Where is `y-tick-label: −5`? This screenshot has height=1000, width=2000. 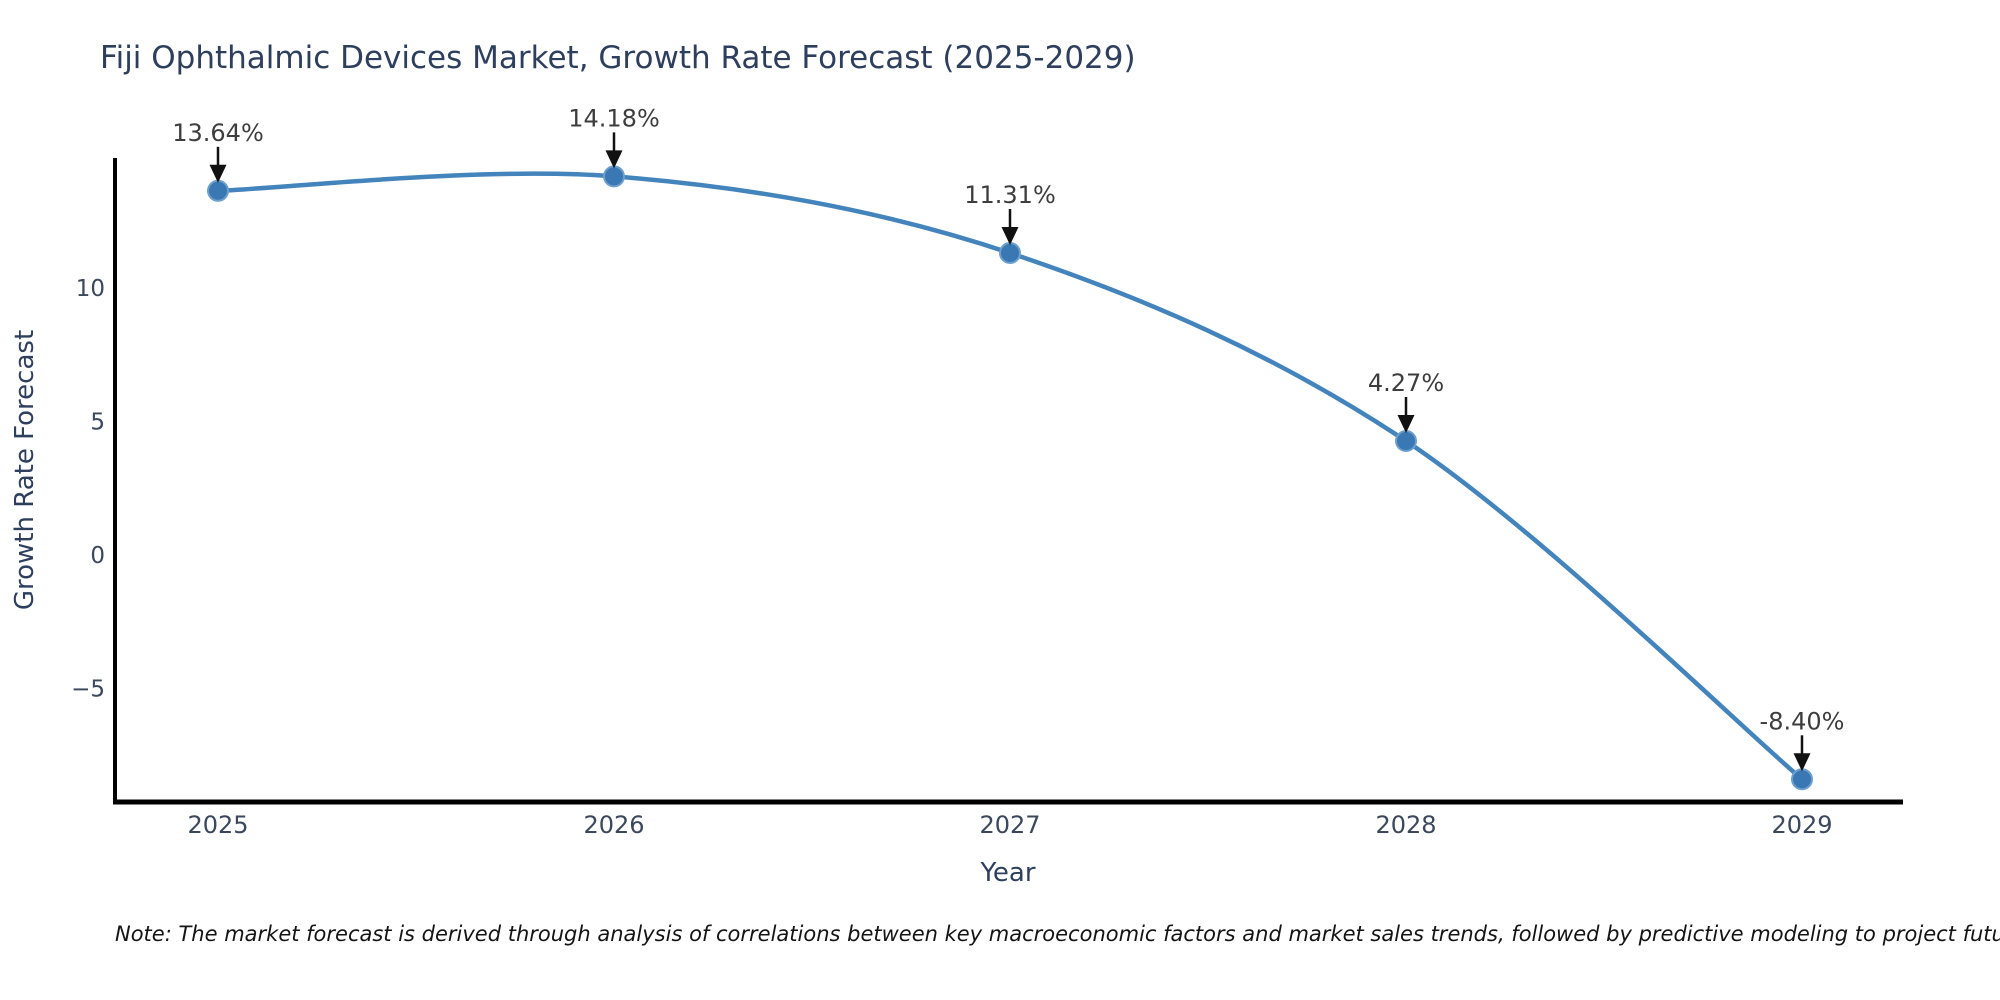 y-tick-label: −5 is located at coordinates (88, 690).